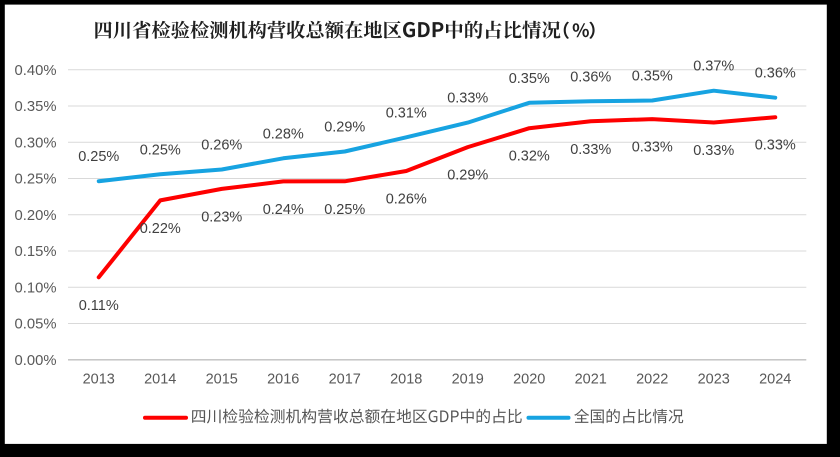 This screenshot has width=840, height=457. Describe the element at coordinates (529, 380) in the screenshot. I see `svg-text: 2020` at that location.